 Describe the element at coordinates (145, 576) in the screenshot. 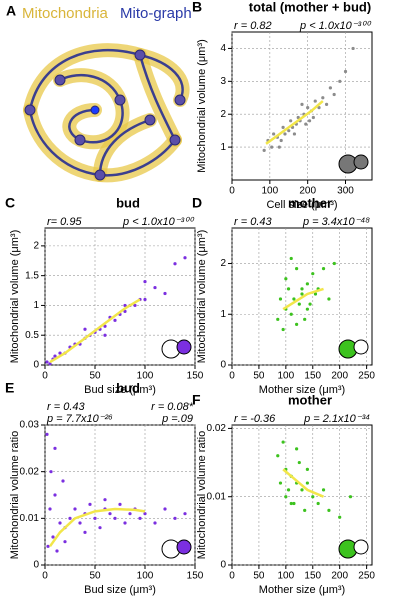

I see `x-tick-label: 100` at that location.